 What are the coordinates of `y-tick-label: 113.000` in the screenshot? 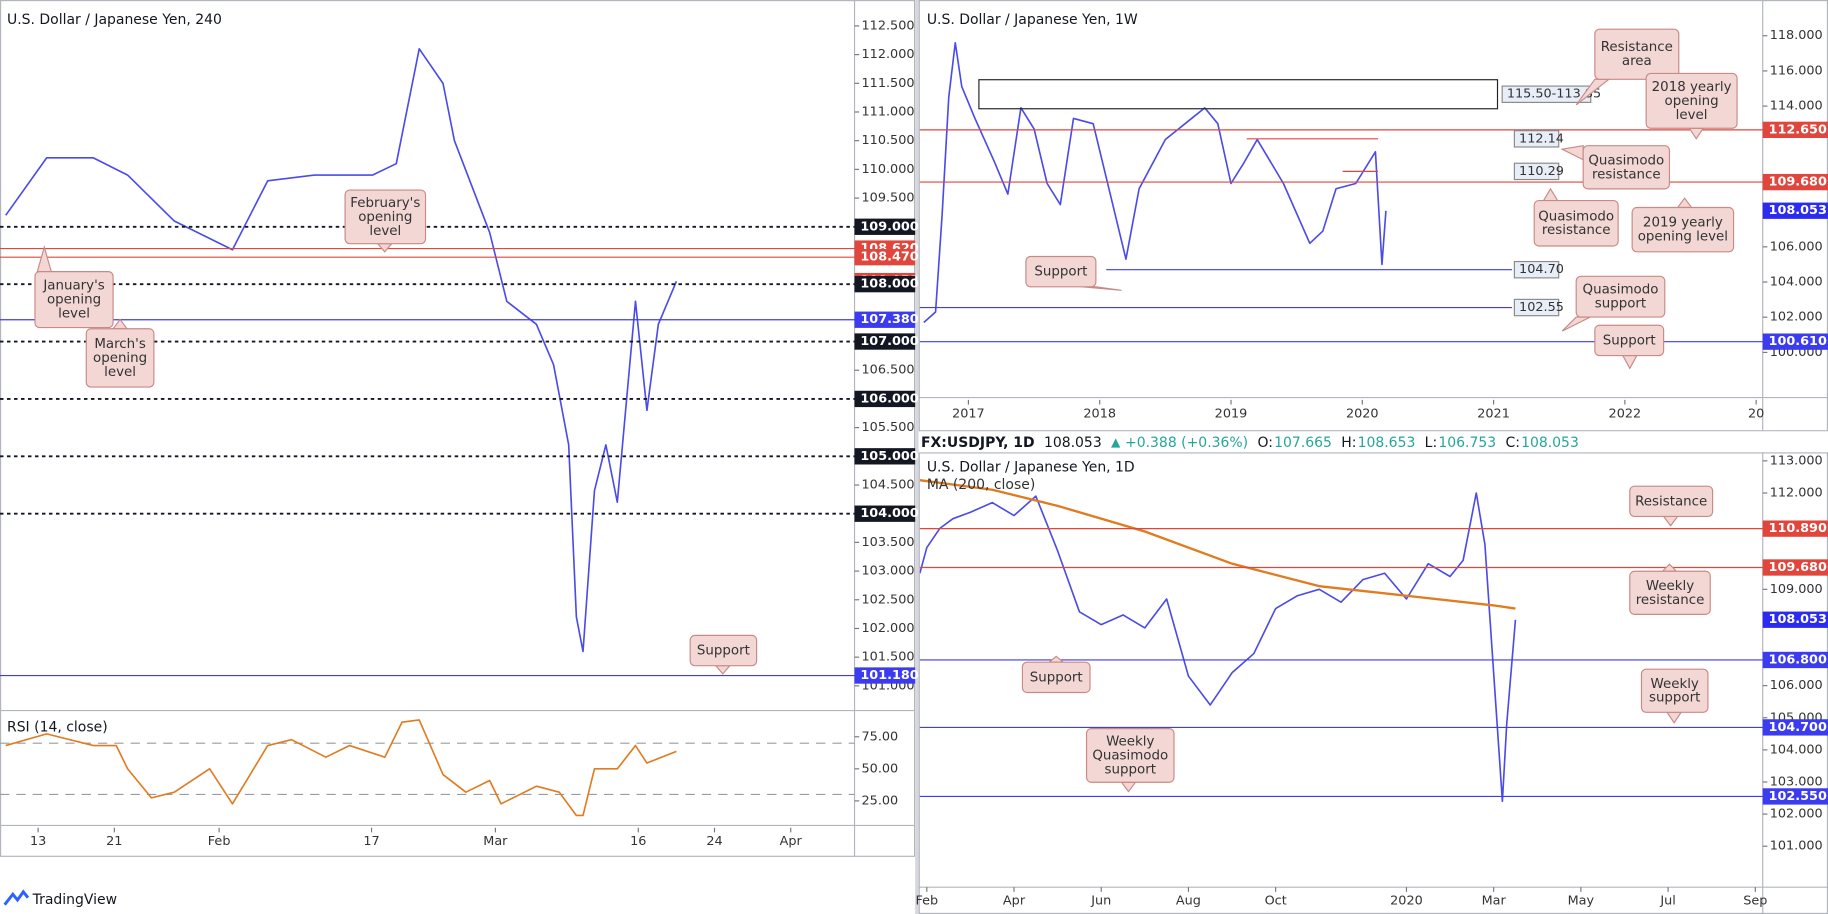 It's located at (1796, 460).